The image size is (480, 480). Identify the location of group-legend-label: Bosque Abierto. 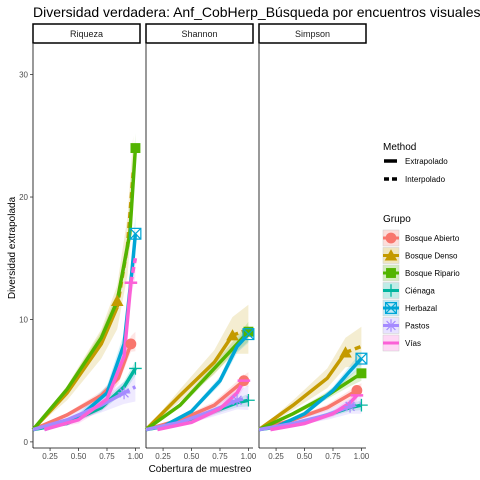
(432, 238).